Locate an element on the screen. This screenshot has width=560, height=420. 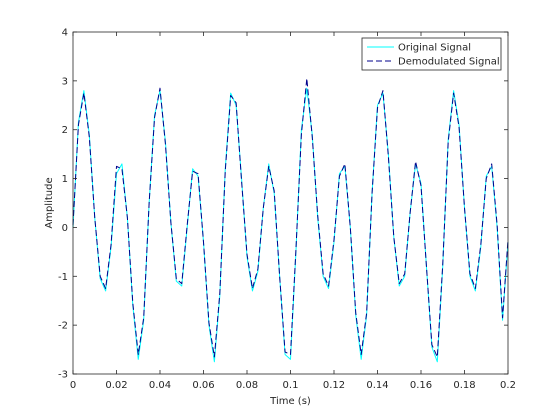
x-tick-label: 0.1 is located at coordinates (291, 385).